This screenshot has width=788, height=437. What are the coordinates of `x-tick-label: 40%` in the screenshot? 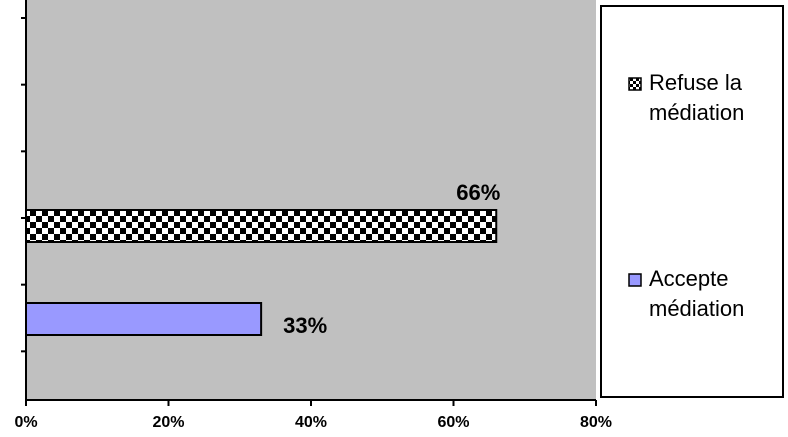 It's located at (311, 422).